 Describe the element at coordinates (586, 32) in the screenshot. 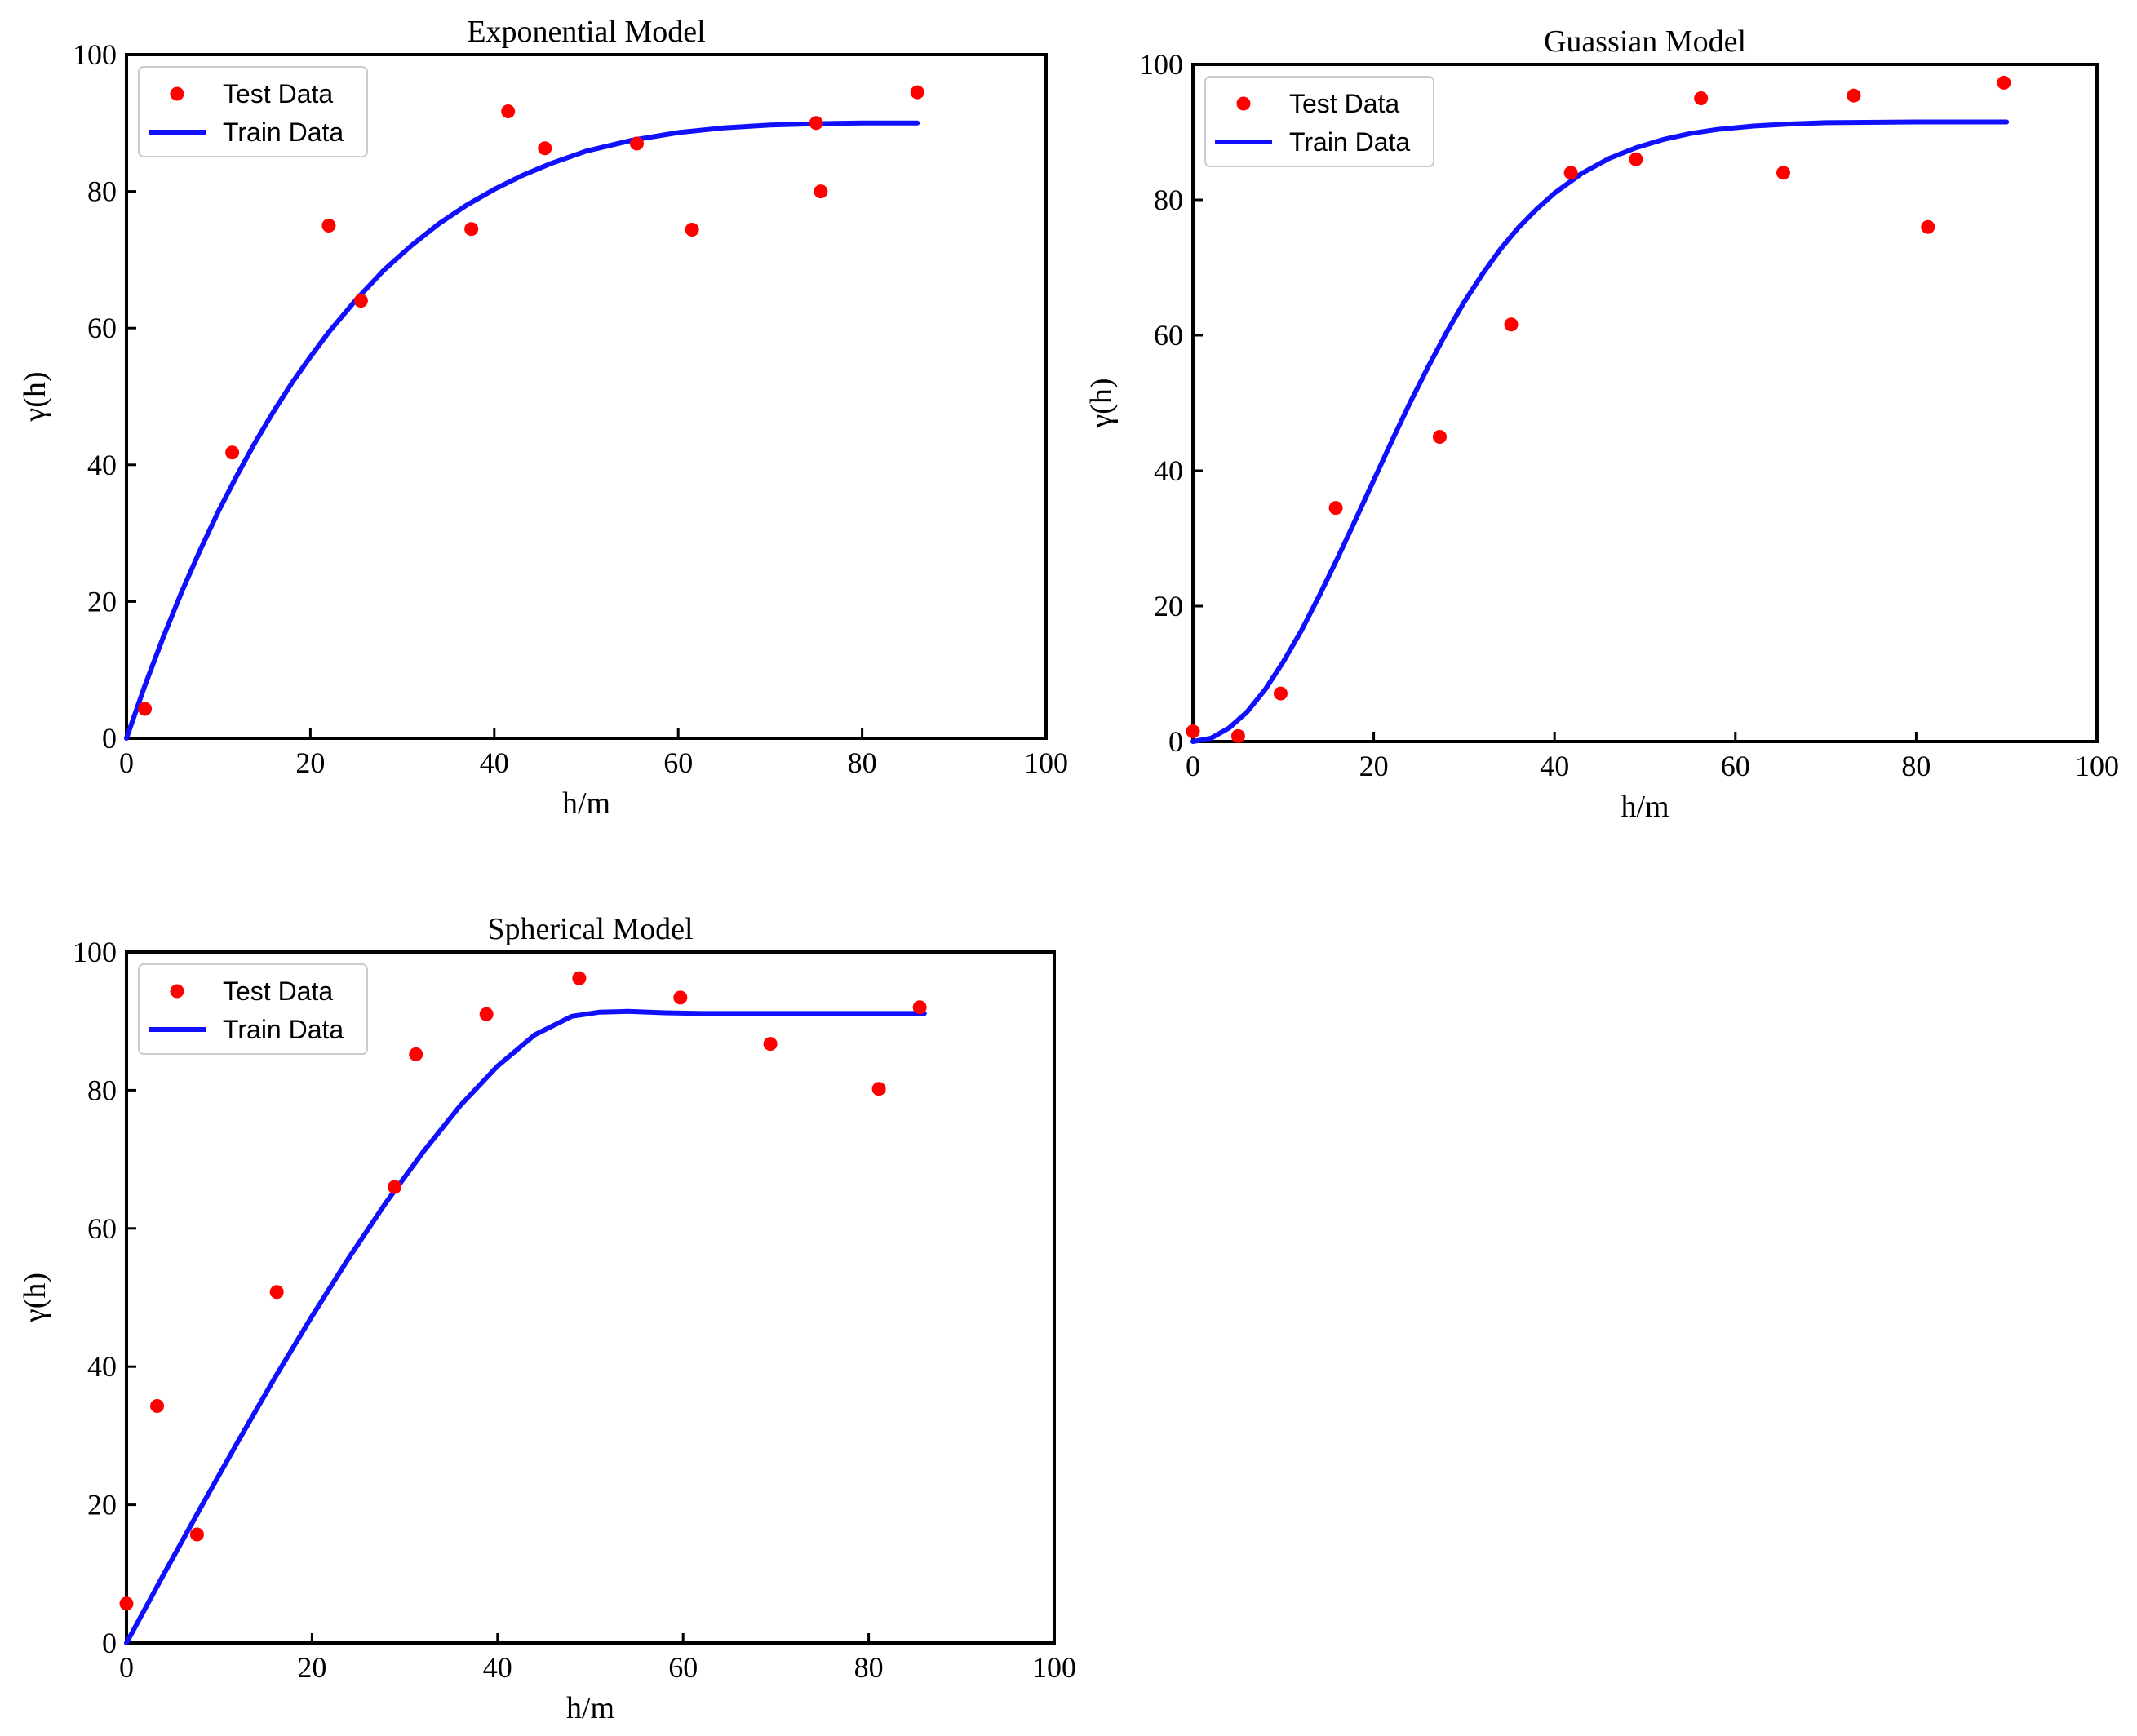

I see `chart-title: Exponential Model` at that location.